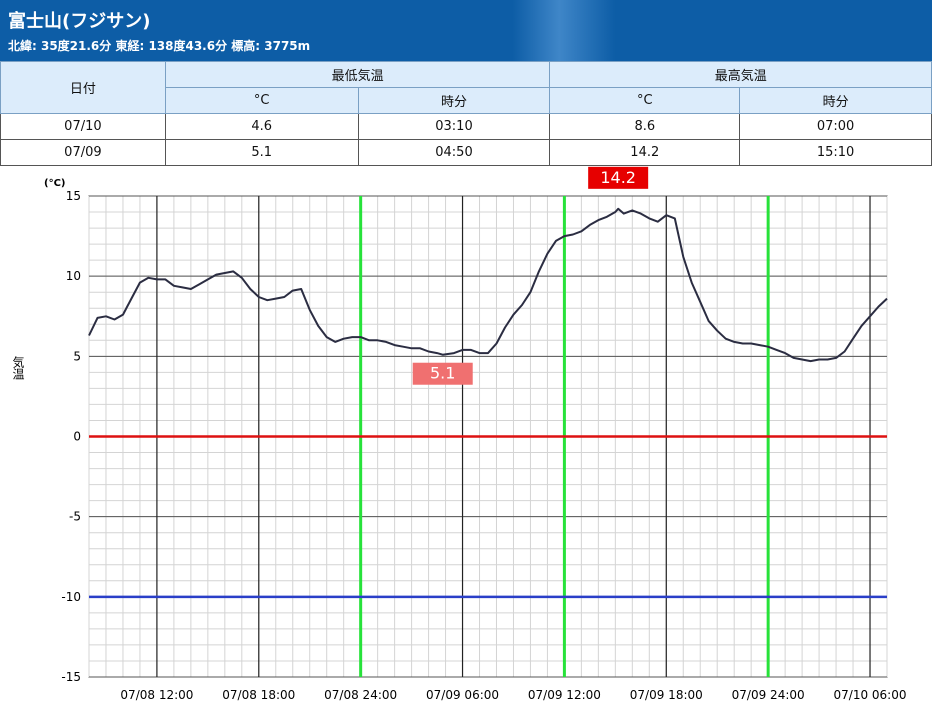 Image resolution: width=932 pixels, height=724 pixels. Describe the element at coordinates (54, 183) in the screenshot. I see `y-unit-label: (°C)` at that location.